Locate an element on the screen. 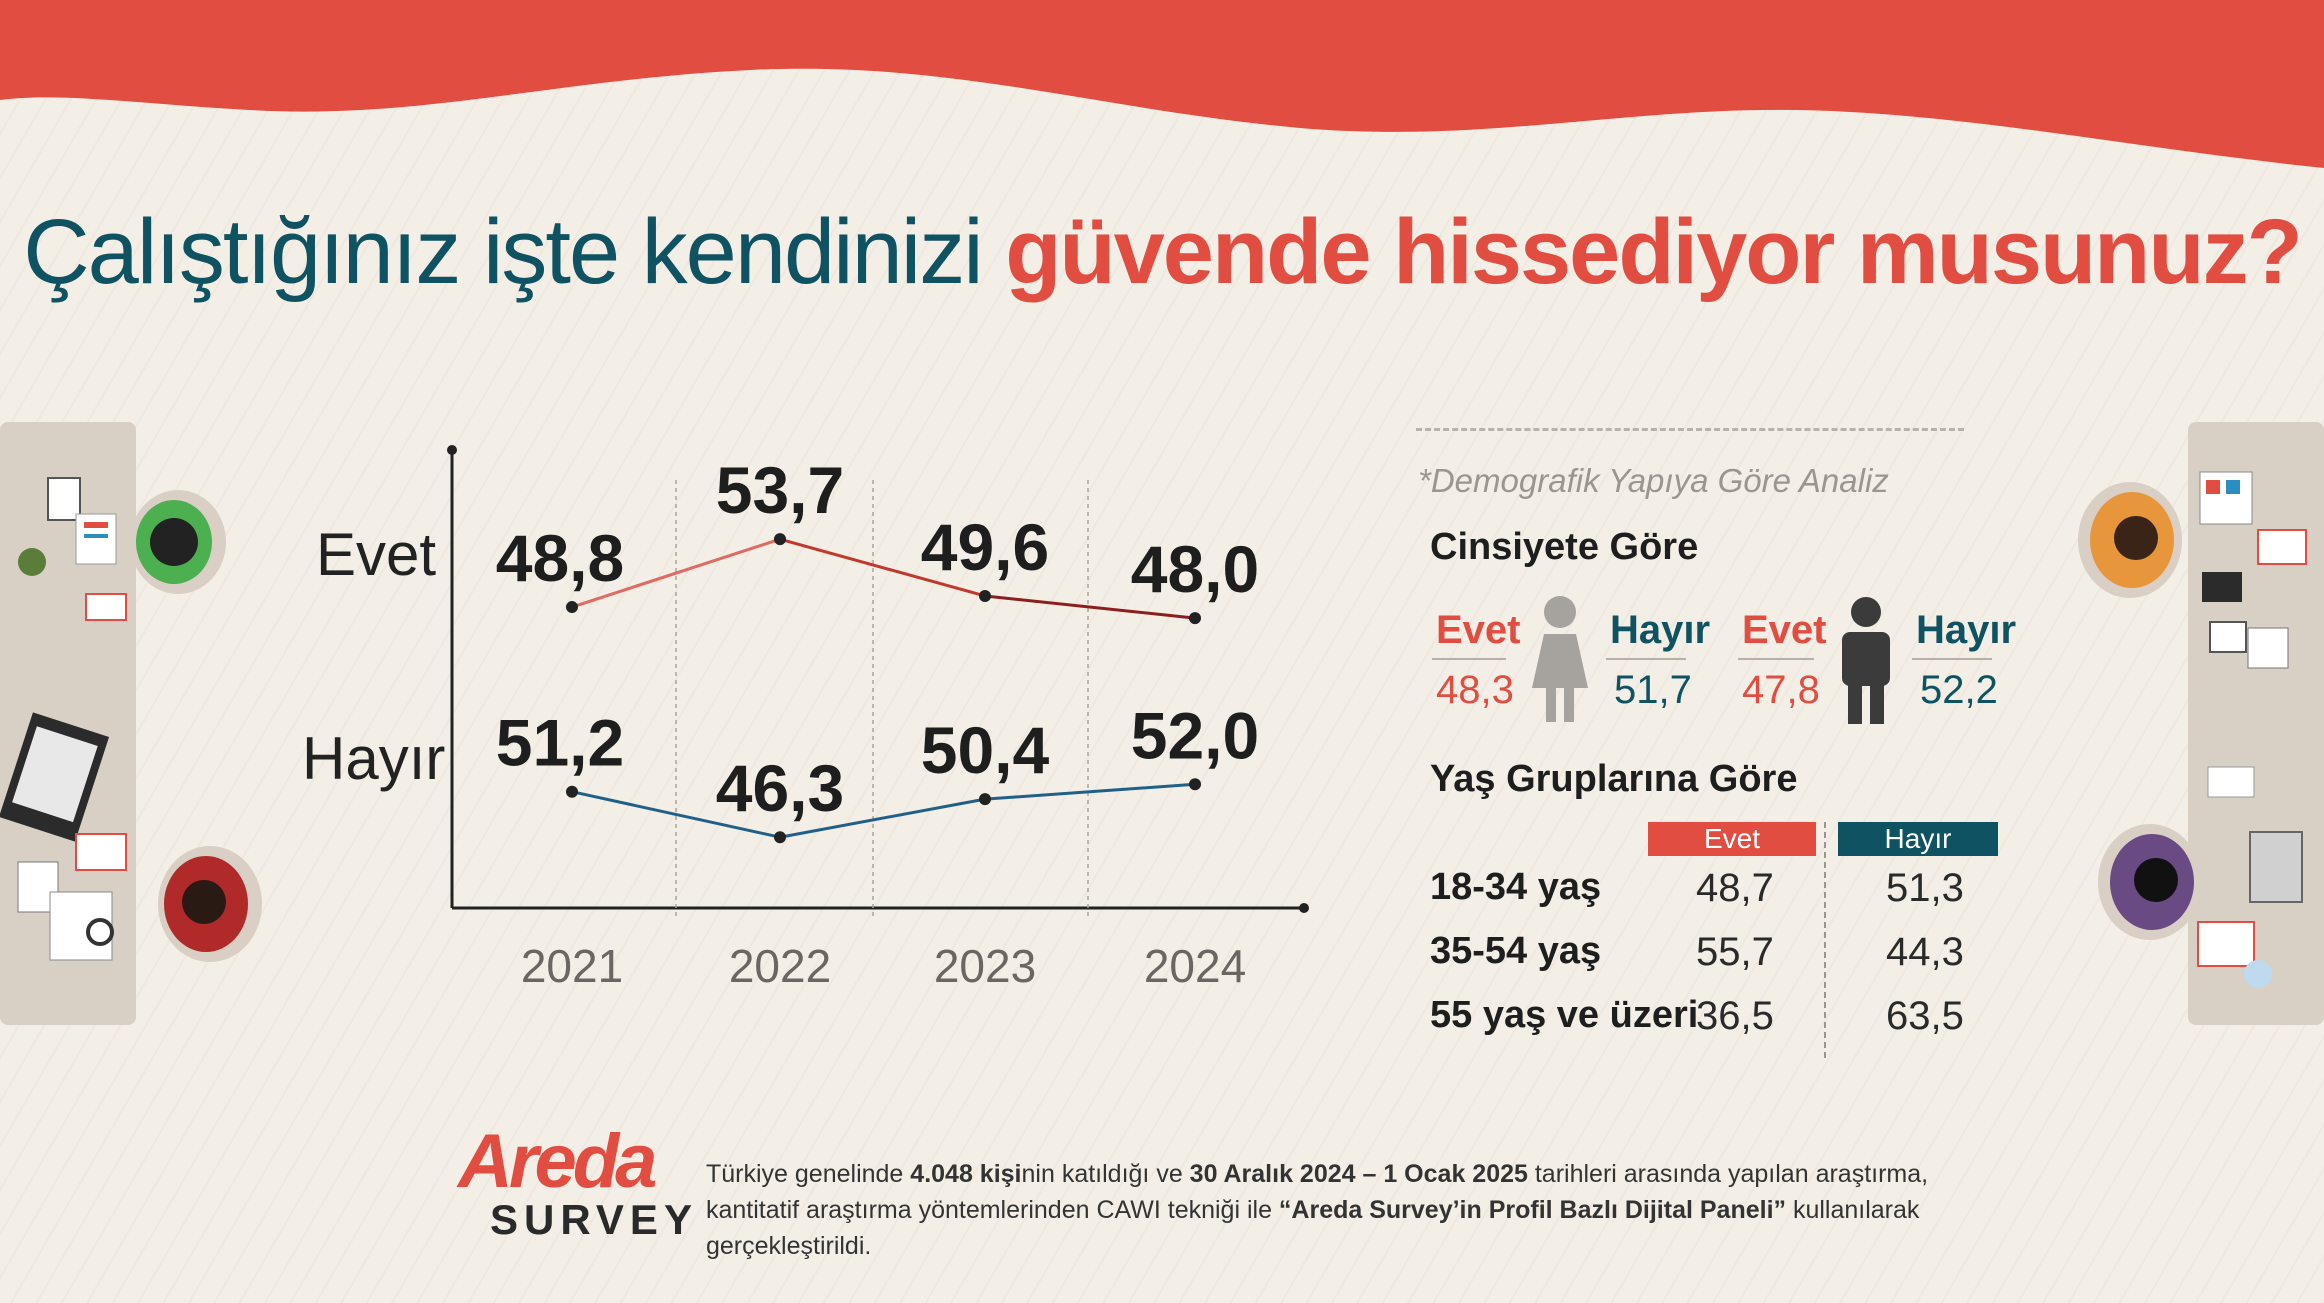 The width and height of the screenshot is (2324, 1303). series-label-evet: Evet is located at coordinates (376, 554).